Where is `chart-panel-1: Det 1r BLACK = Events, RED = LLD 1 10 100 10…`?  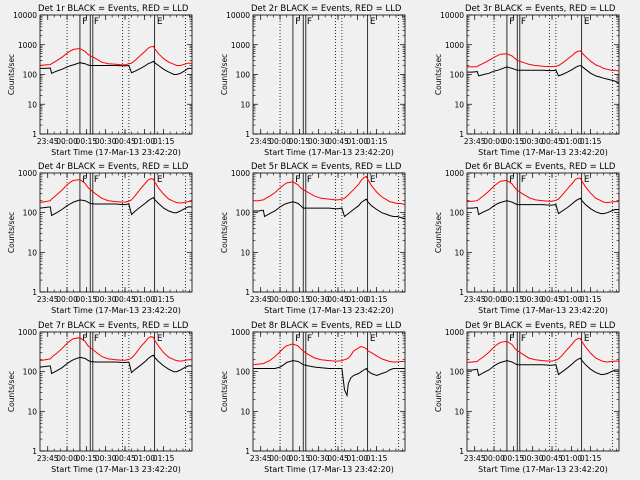 chart-panel-1: Det 1r BLACK = Events, RED = LLD 1 10 100 10… is located at coordinates (100, 80).